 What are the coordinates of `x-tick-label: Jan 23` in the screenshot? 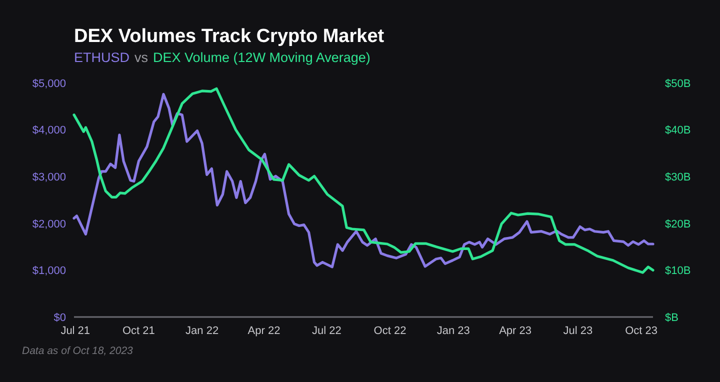 It's located at (453, 331).